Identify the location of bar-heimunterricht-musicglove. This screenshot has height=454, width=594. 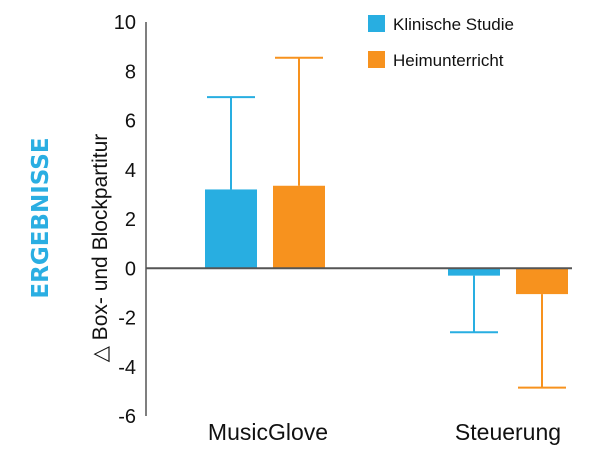
(299, 227).